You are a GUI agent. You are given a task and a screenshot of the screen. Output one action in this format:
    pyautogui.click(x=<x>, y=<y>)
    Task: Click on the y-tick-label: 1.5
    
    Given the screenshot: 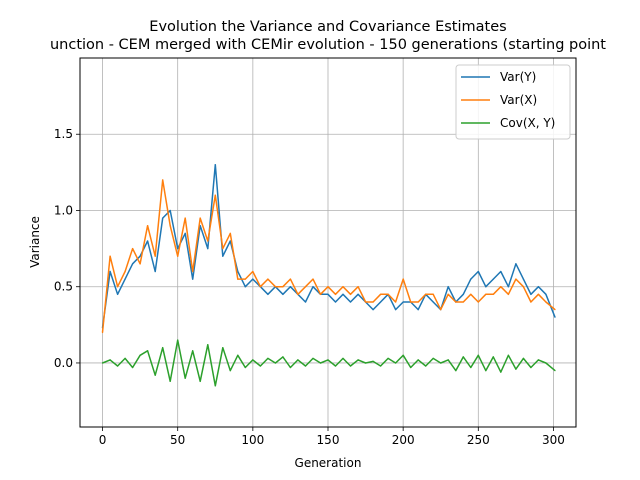 What is the action you would take?
    pyautogui.click(x=63, y=134)
    